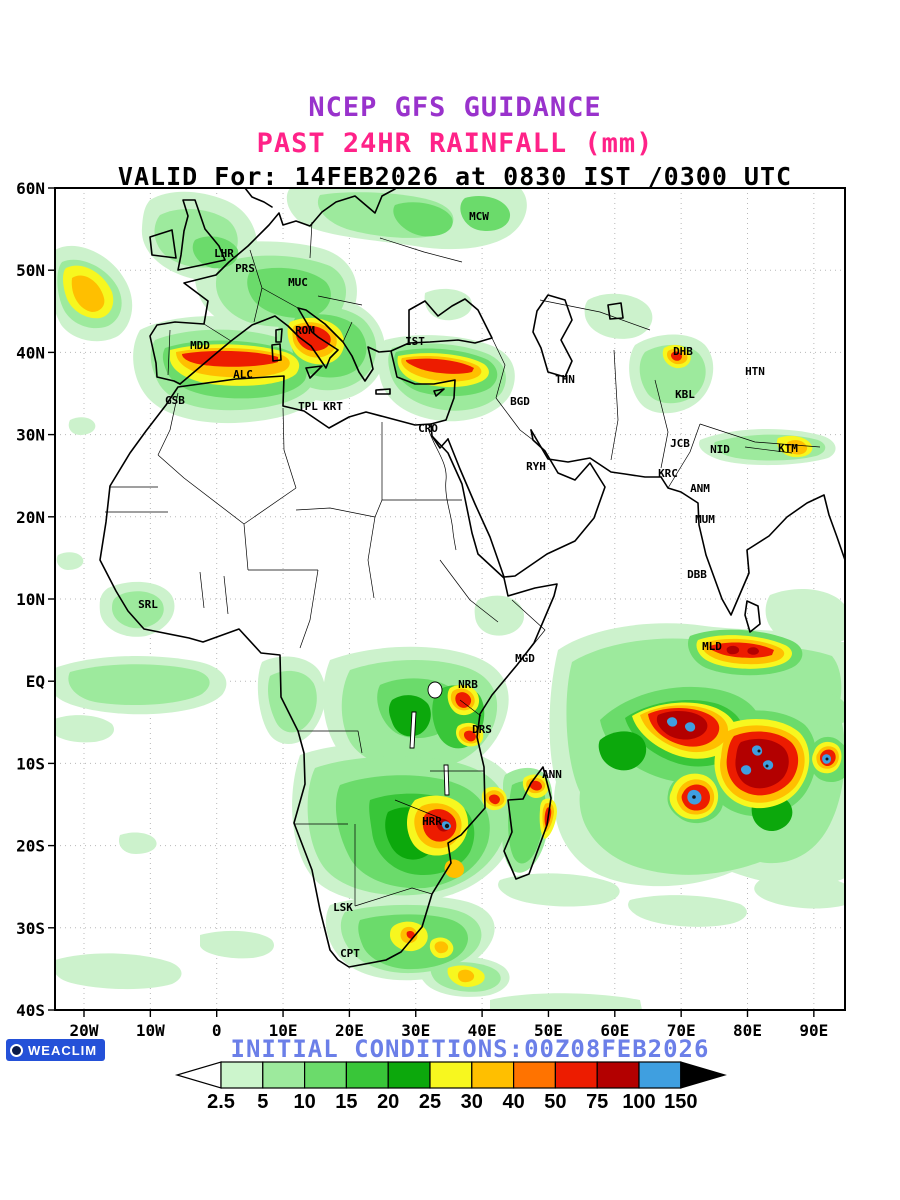 The height and width of the screenshot is (1200, 900). I want to click on lon-axis-label: 70E, so click(681, 1030).